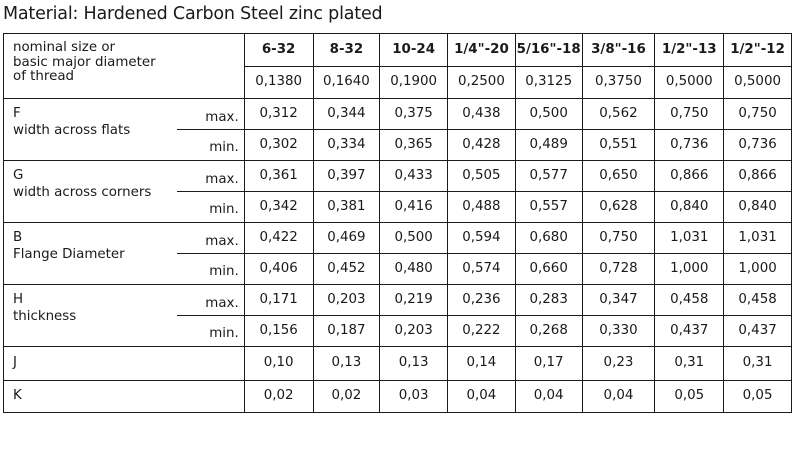 This screenshot has width=795, height=450. What do you see at coordinates (618, 363) in the screenshot?
I see `value-cell: 0,23` at bounding box center [618, 363].